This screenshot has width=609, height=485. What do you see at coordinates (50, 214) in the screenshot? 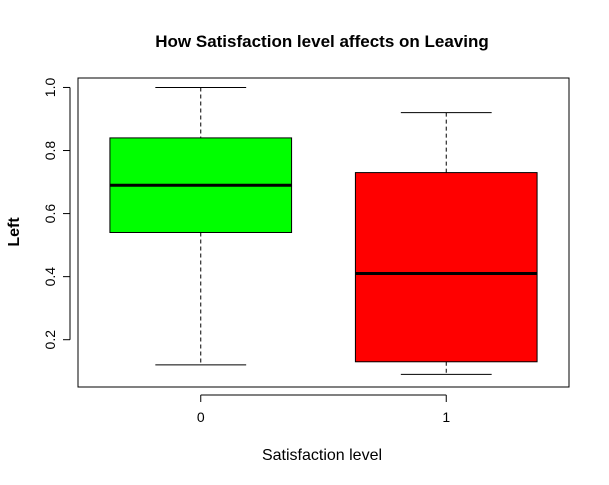
I see `y-tick-label: 0.6` at bounding box center [50, 214].